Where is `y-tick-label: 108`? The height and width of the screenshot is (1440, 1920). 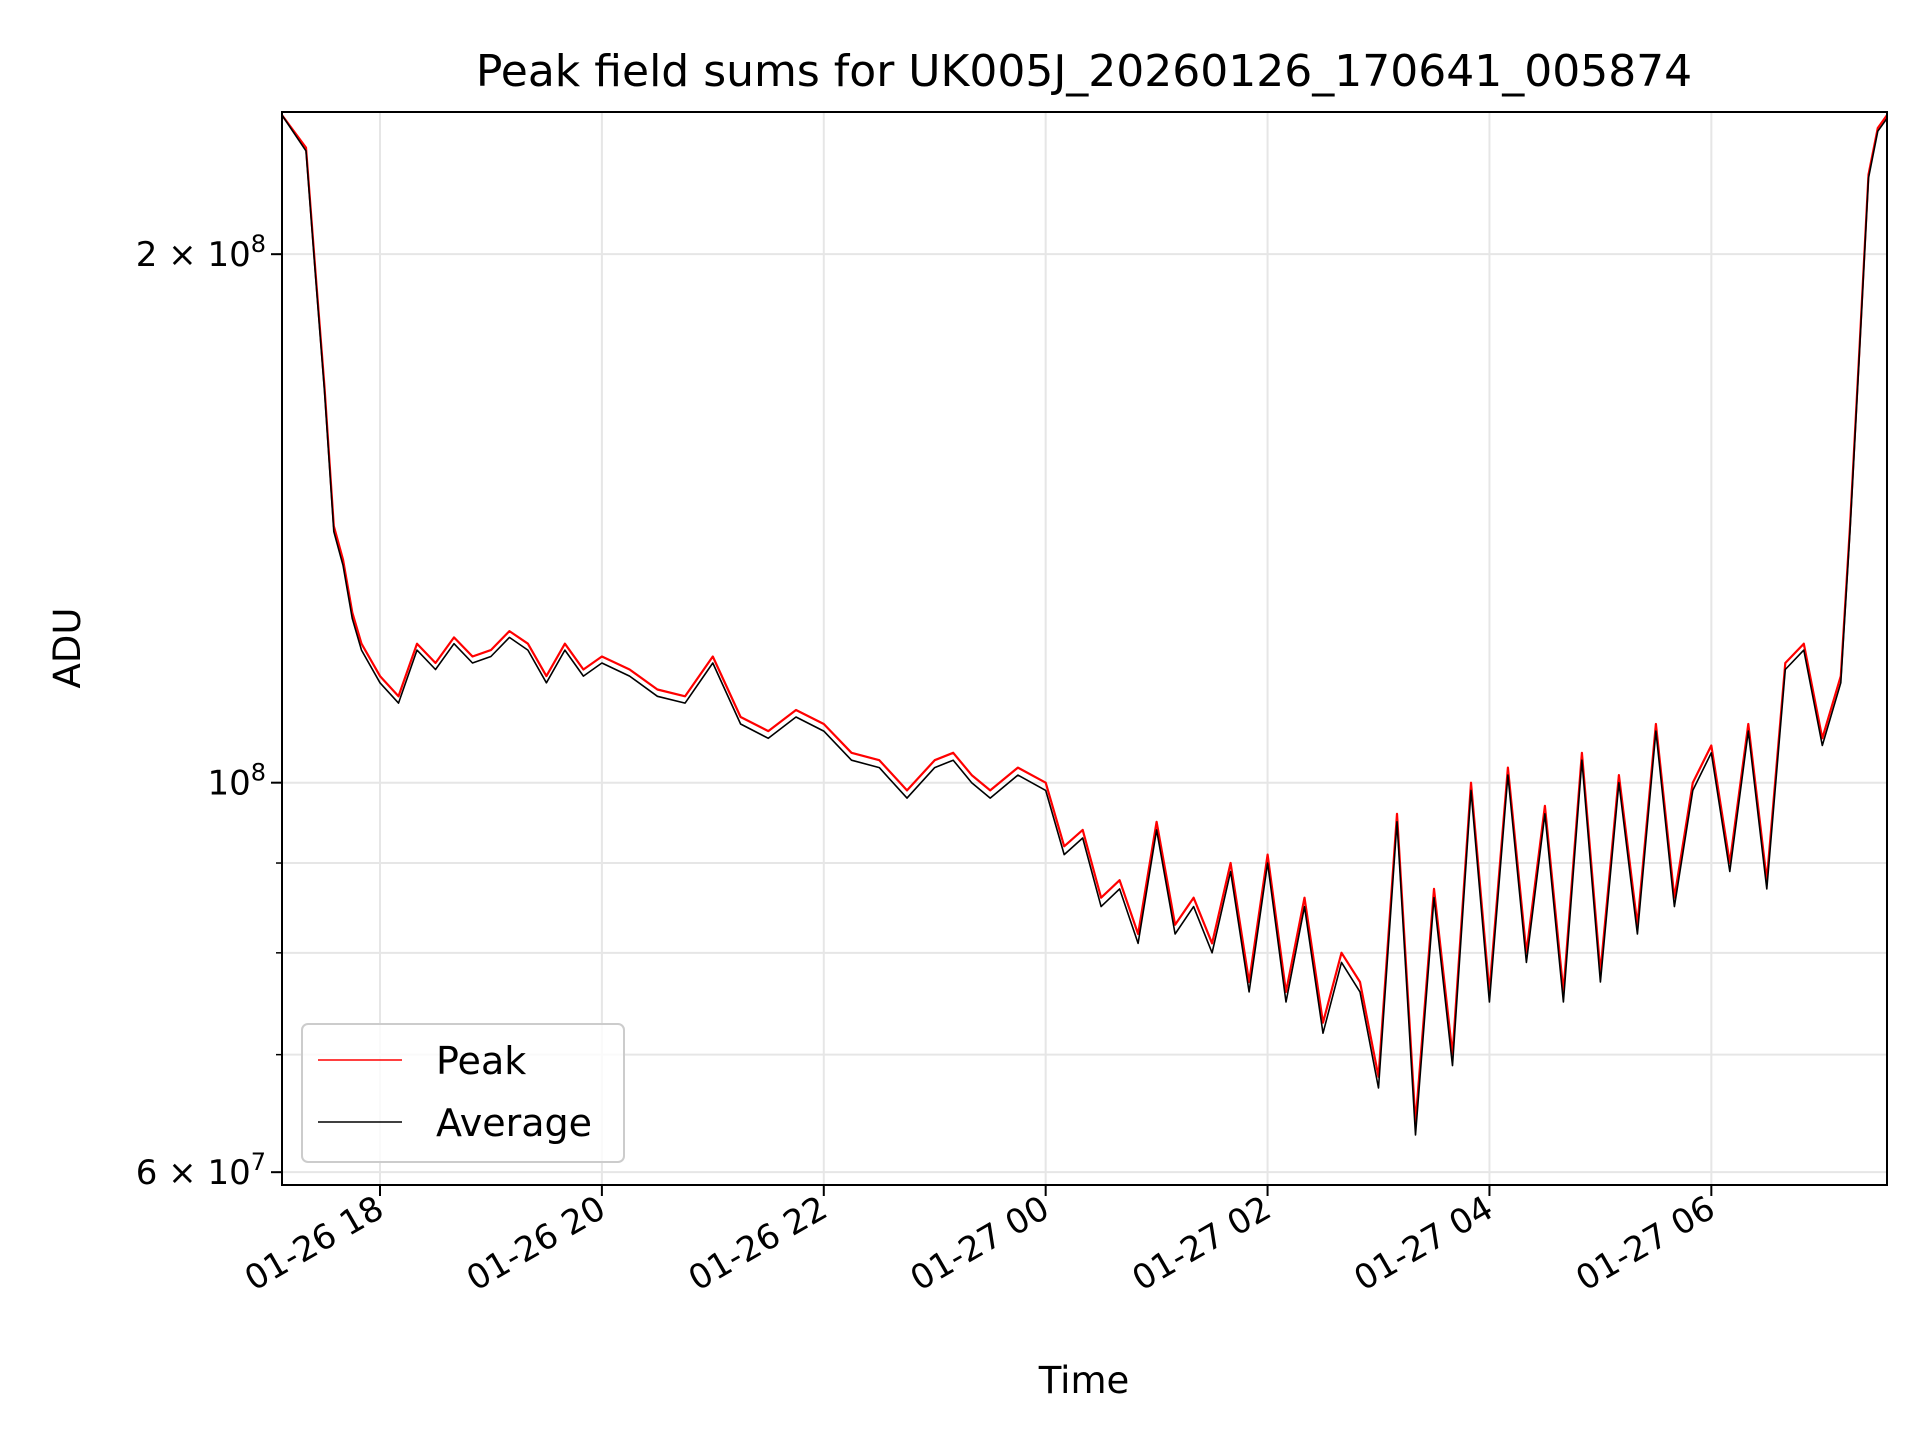 y-tick-label: 108 is located at coordinates (236, 781).